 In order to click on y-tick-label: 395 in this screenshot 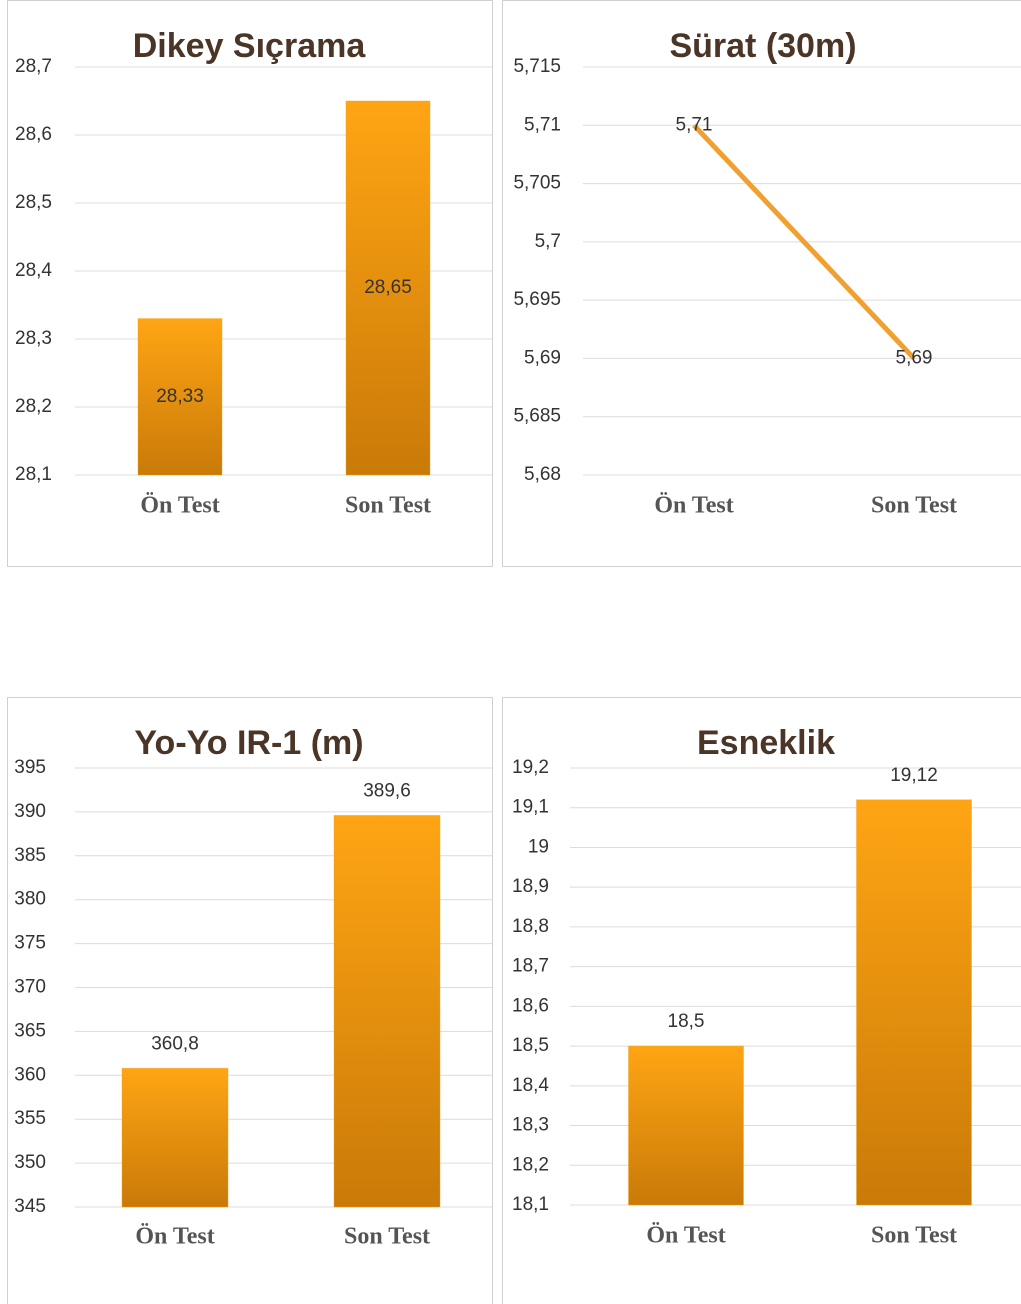, I will do `click(30, 767)`.